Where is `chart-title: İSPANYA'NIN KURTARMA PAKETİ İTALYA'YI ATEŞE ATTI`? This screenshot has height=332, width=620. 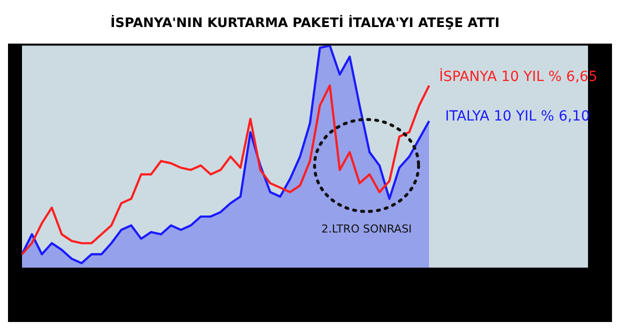 chart-title: İSPANYA'NIN KURTARMA PAKETİ İTALYA'YI ATEŞE ATTI is located at coordinates (305, 23).